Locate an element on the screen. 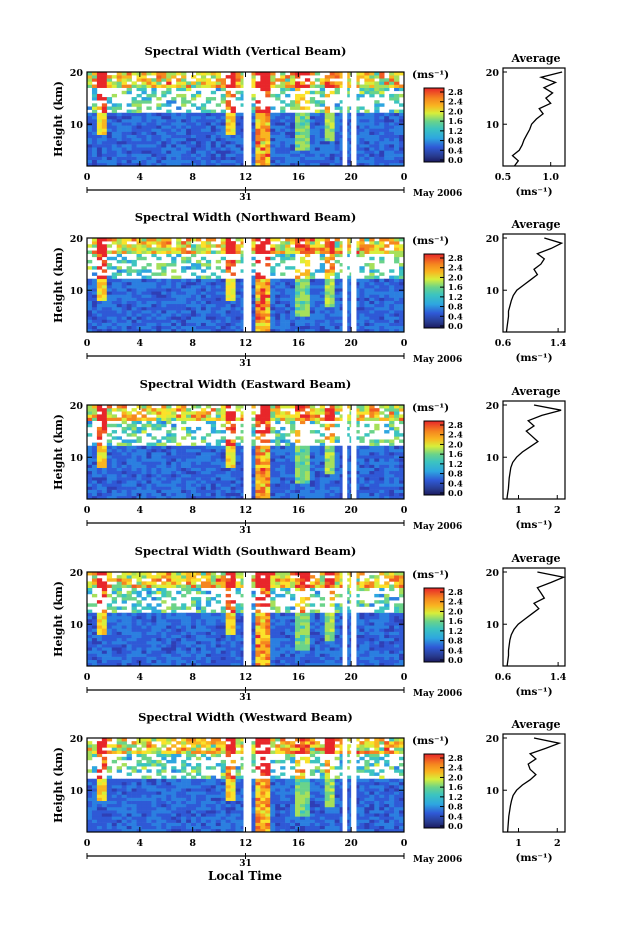 Image resolution: width=620 pixels, height=933 pixels. average-profile-line is located at coordinates (538, 119).